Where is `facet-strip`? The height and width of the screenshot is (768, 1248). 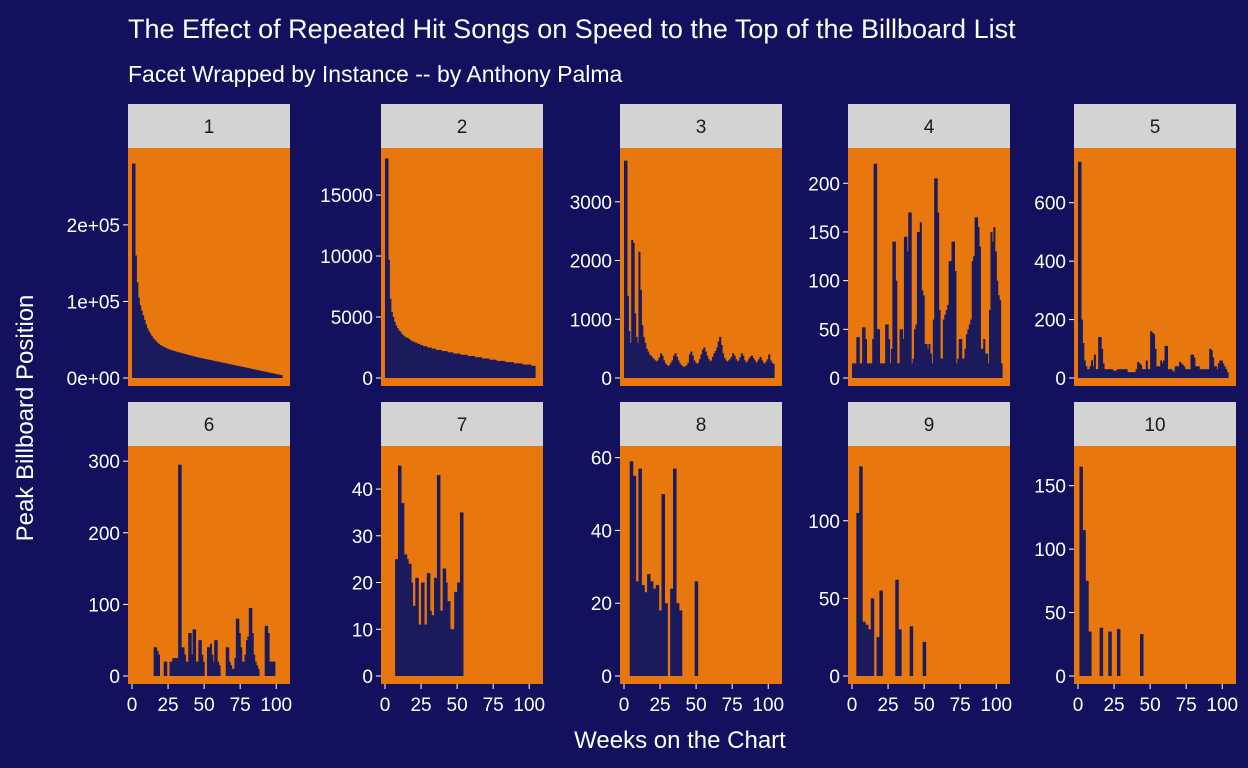
facet-strip is located at coordinates (929, 126).